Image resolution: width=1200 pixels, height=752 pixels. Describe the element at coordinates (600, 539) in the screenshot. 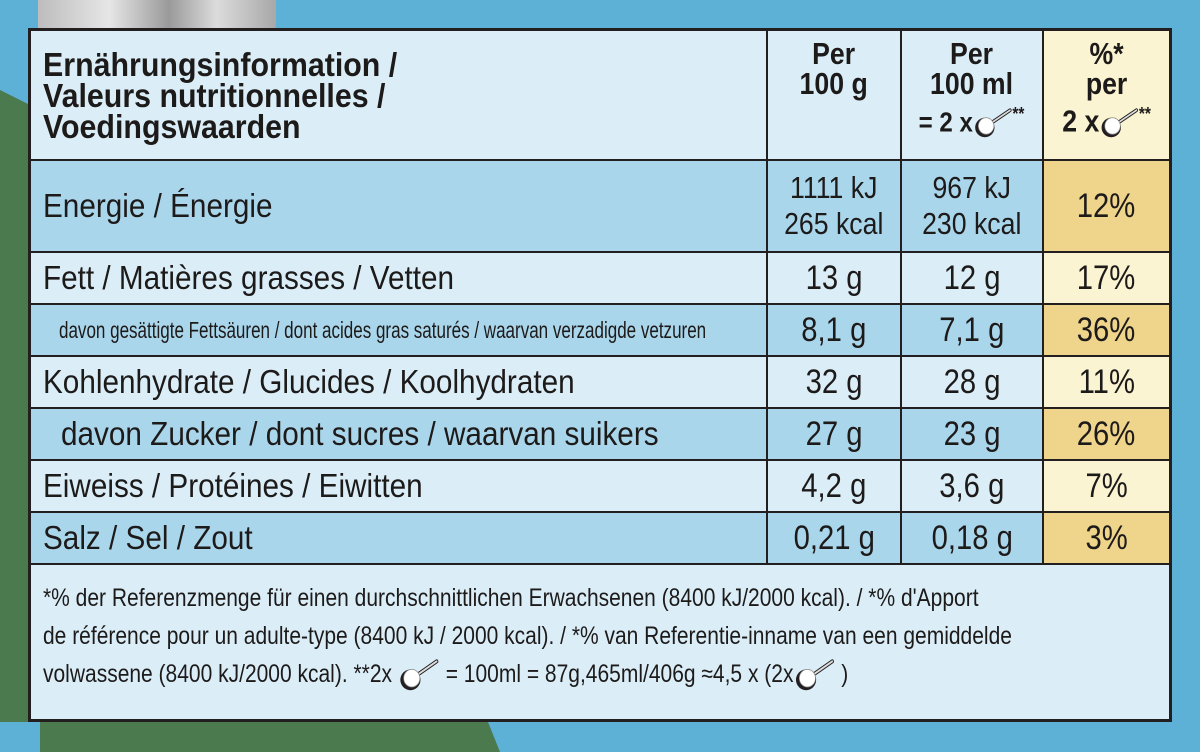

I see `table-row-salt: Salz / Sel / Zout 0,21 g 0,18 g 3%` at that location.